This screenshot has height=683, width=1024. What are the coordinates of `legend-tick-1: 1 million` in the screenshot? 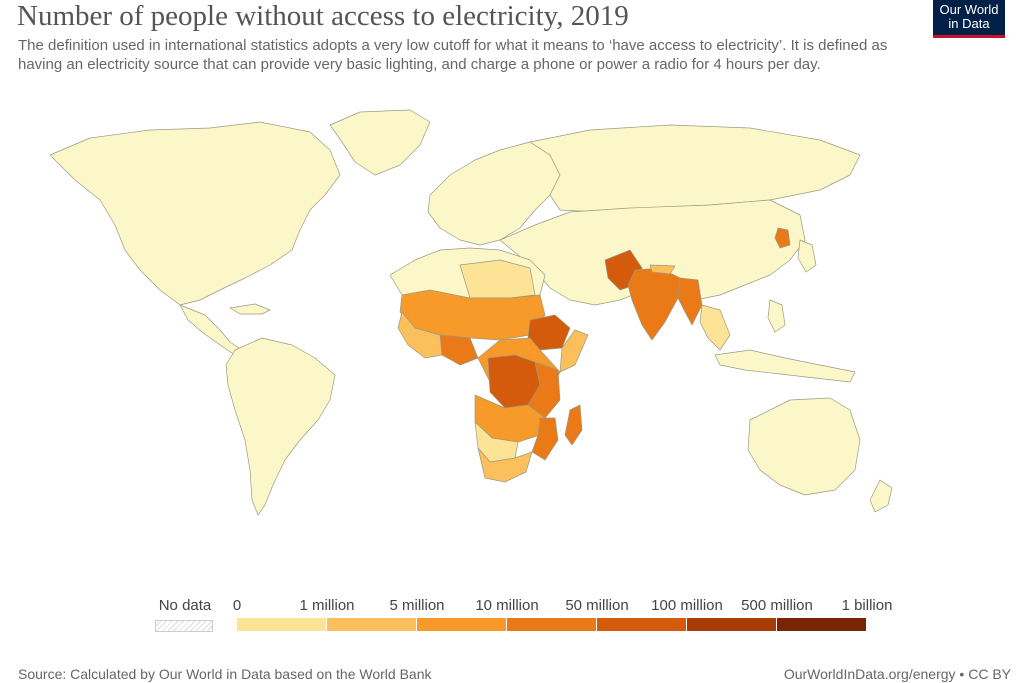 It's located at (327, 605).